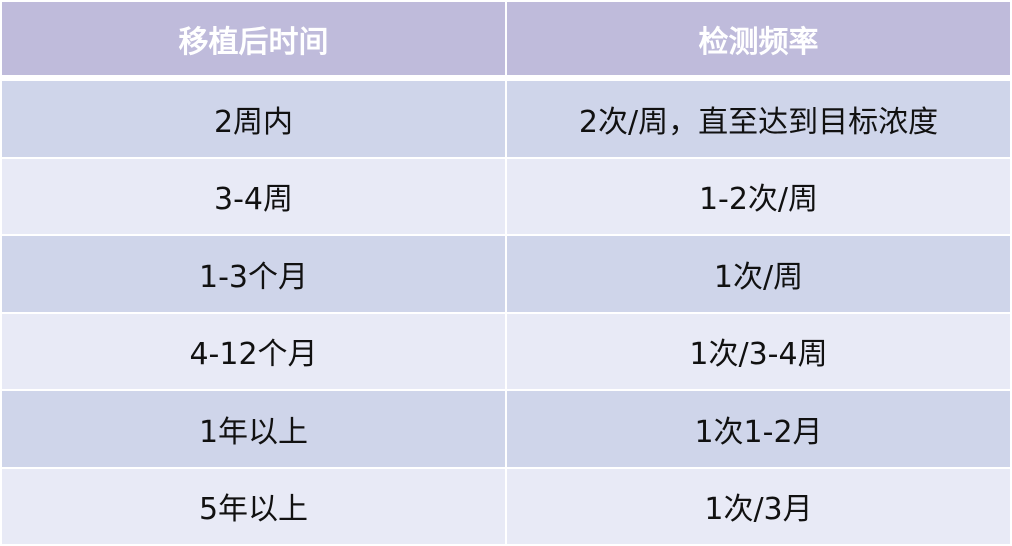 This screenshot has height=546, width=1012. What do you see at coordinates (253, 506) in the screenshot?
I see `table-cell: 5年以上` at bounding box center [253, 506].